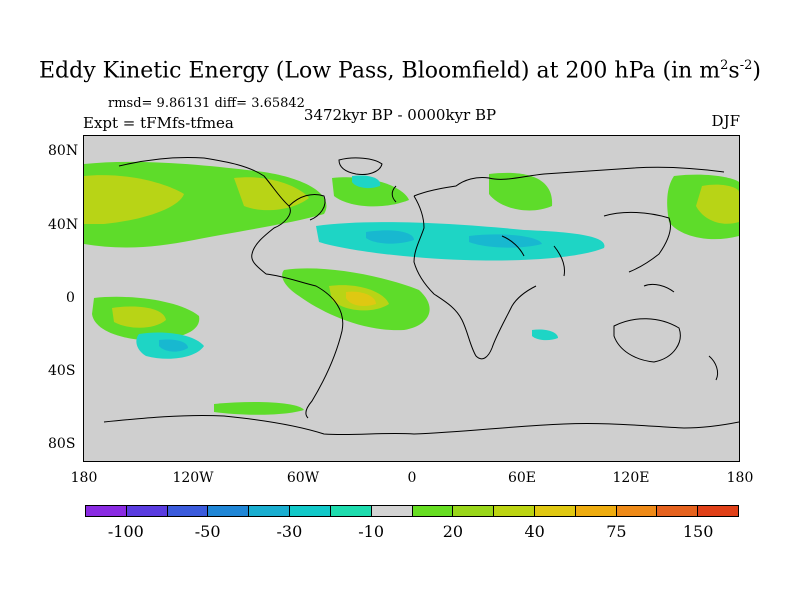 This screenshot has width=800, height=600. I want to click on colorbar-label: -100, so click(125, 531).